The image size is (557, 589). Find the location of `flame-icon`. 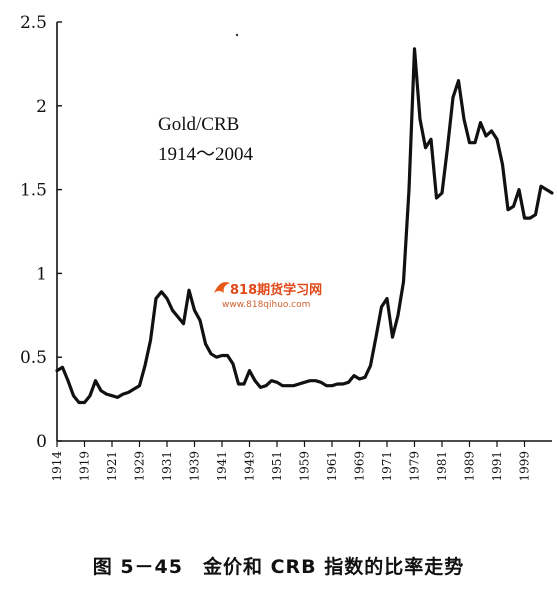

flame-icon is located at coordinates (222, 287).